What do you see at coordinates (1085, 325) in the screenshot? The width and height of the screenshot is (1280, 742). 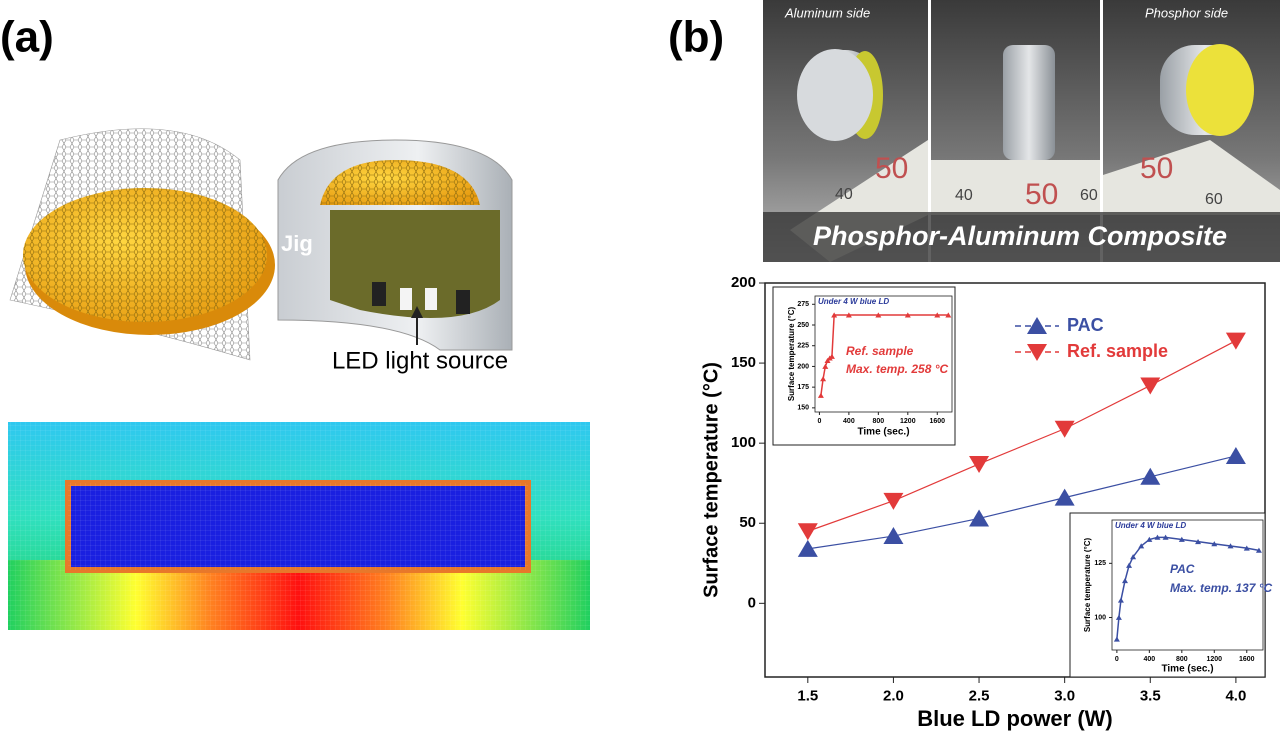 I see `legend-label: PAC` at bounding box center [1085, 325].